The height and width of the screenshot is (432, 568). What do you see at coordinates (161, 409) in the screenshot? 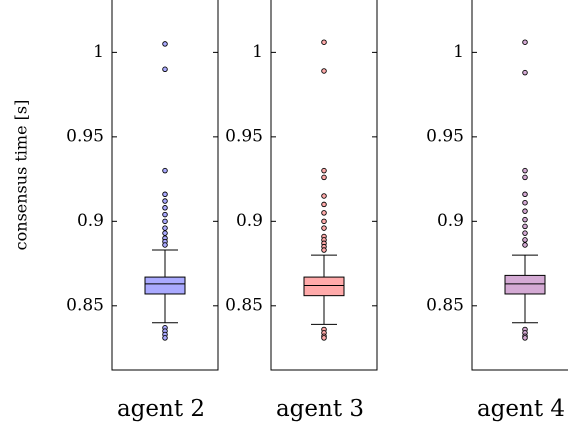
I see `x-axis-label: agent 2` at bounding box center [161, 409].